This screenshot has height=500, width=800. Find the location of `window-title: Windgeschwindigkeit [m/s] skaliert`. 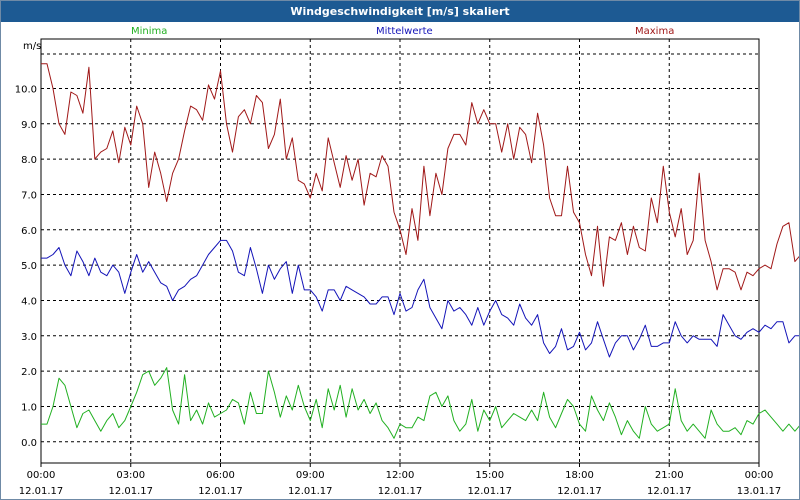

window-title: Windgeschwindigkeit [m/s] skaliert is located at coordinates (400, 11).